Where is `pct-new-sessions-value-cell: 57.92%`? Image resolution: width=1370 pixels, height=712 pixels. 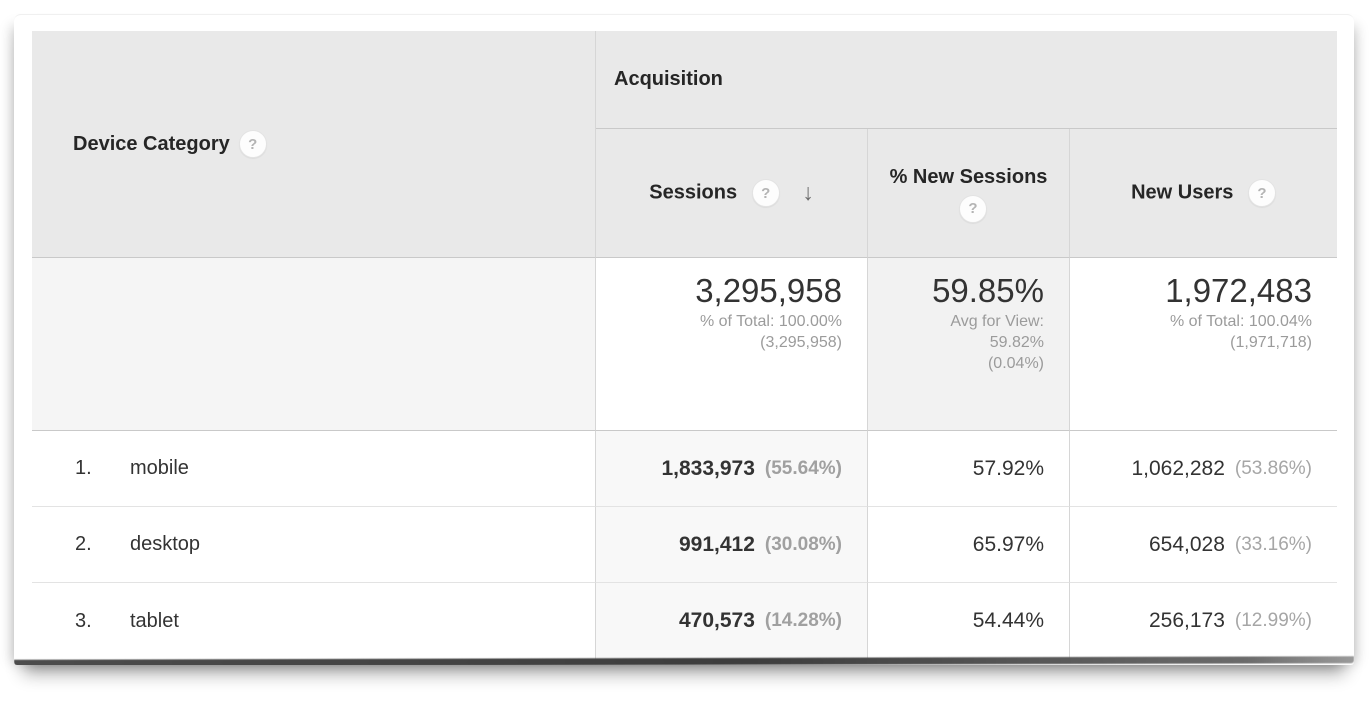 pct-new-sessions-value-cell: 57.92% is located at coordinates (969, 469).